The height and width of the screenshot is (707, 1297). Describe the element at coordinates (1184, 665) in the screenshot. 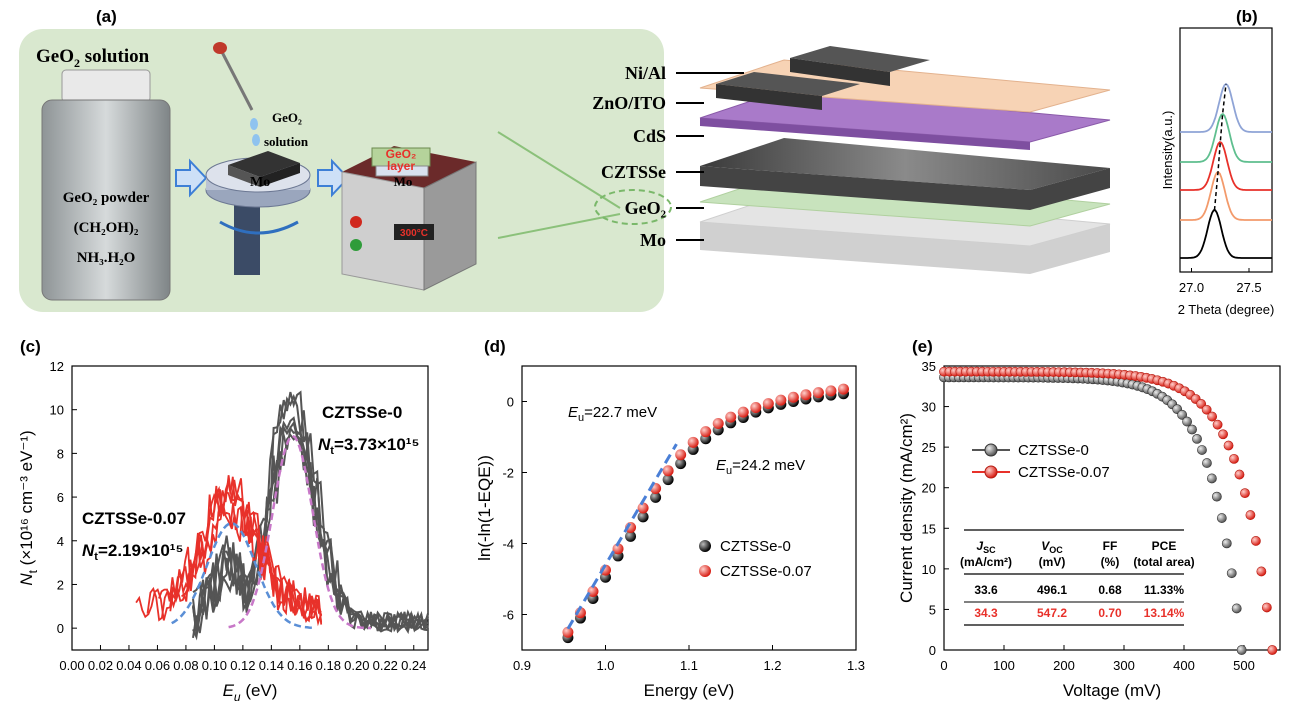

I see `x-tick-label: 400` at that location.